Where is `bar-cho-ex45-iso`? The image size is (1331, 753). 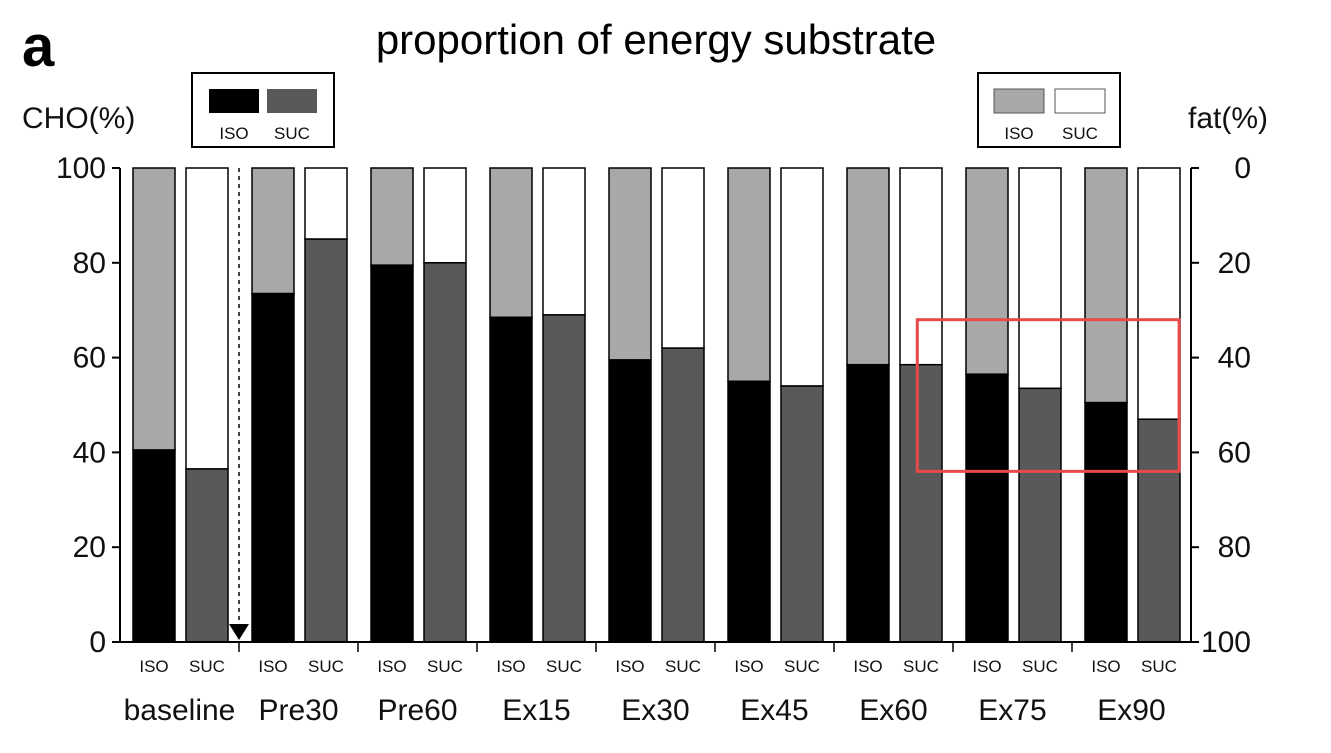
bar-cho-ex45-iso is located at coordinates (749, 511).